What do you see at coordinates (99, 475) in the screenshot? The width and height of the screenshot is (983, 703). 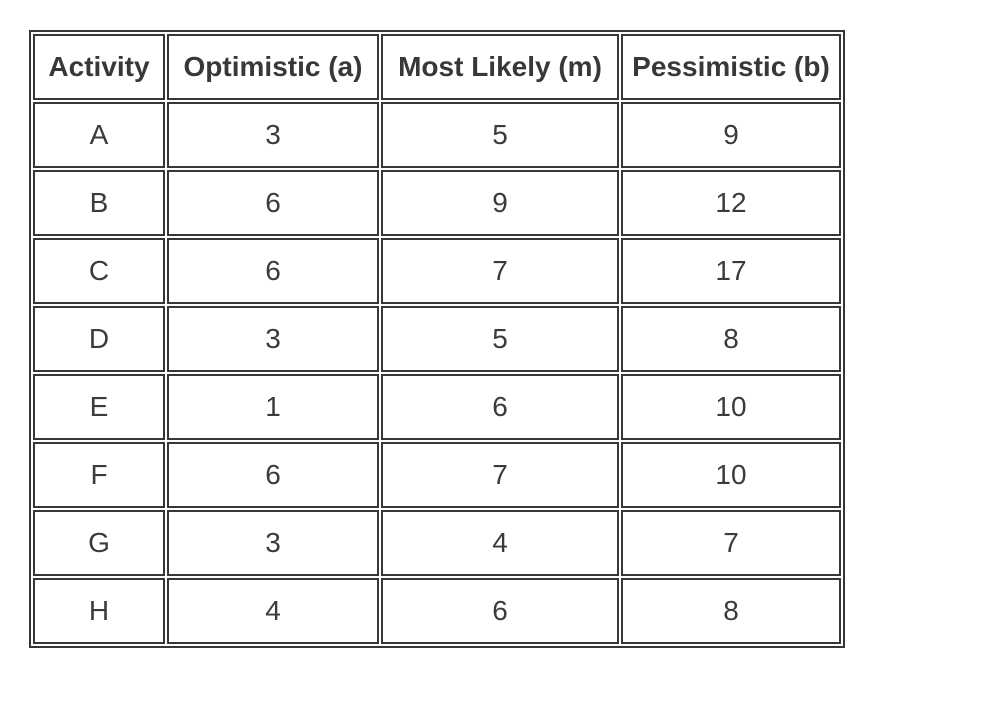 I see `activity-cell: F` at bounding box center [99, 475].